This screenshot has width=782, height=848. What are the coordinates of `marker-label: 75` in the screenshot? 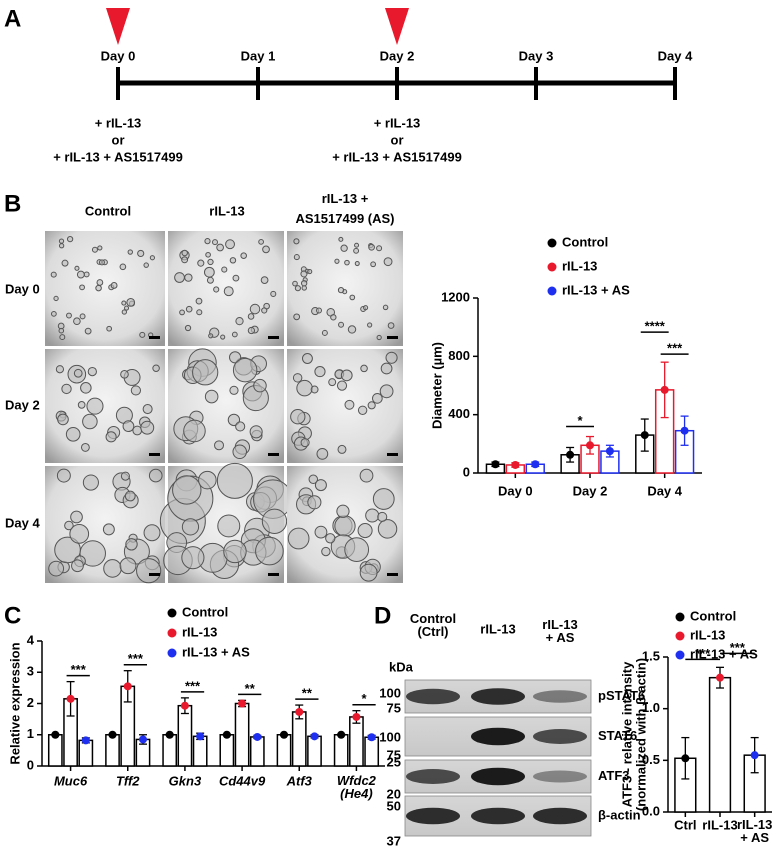 It's located at (394, 754).